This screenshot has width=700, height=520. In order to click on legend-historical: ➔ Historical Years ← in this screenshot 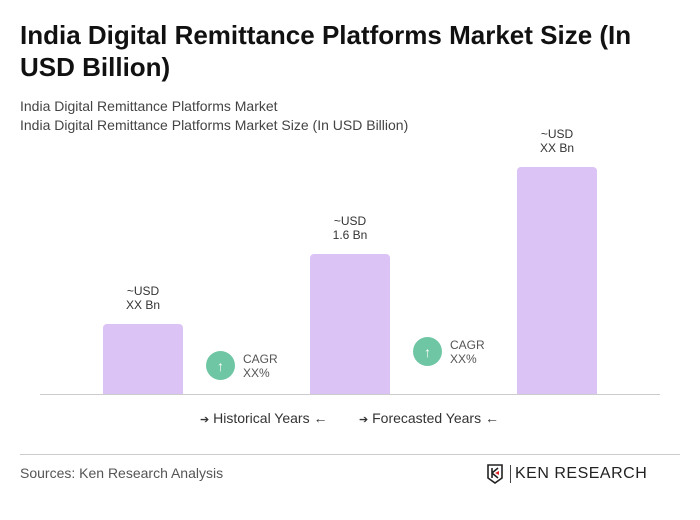, I will do `click(264, 418)`.